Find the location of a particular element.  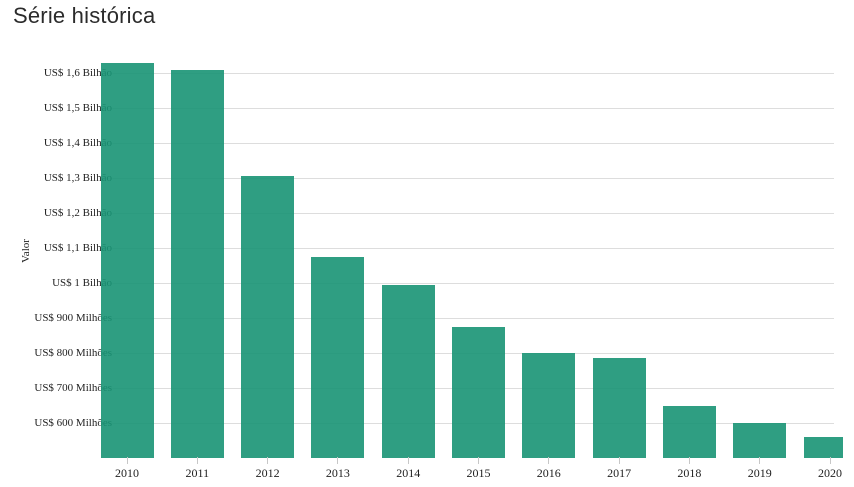

y-tick-label: US$ 1,4 Bilhão is located at coordinates (77, 143).